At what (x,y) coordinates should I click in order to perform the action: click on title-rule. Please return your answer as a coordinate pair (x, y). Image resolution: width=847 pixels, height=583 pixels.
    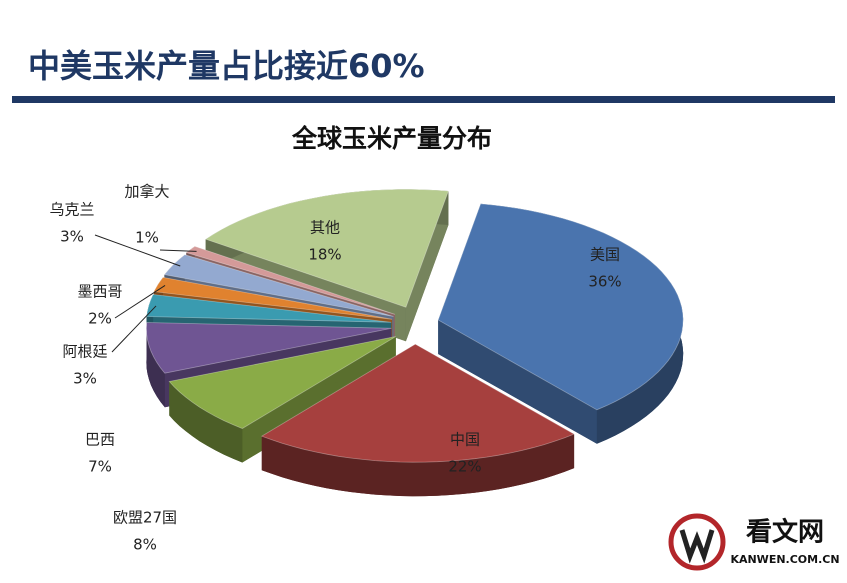
    Looking at the image, I should click on (423, 99).